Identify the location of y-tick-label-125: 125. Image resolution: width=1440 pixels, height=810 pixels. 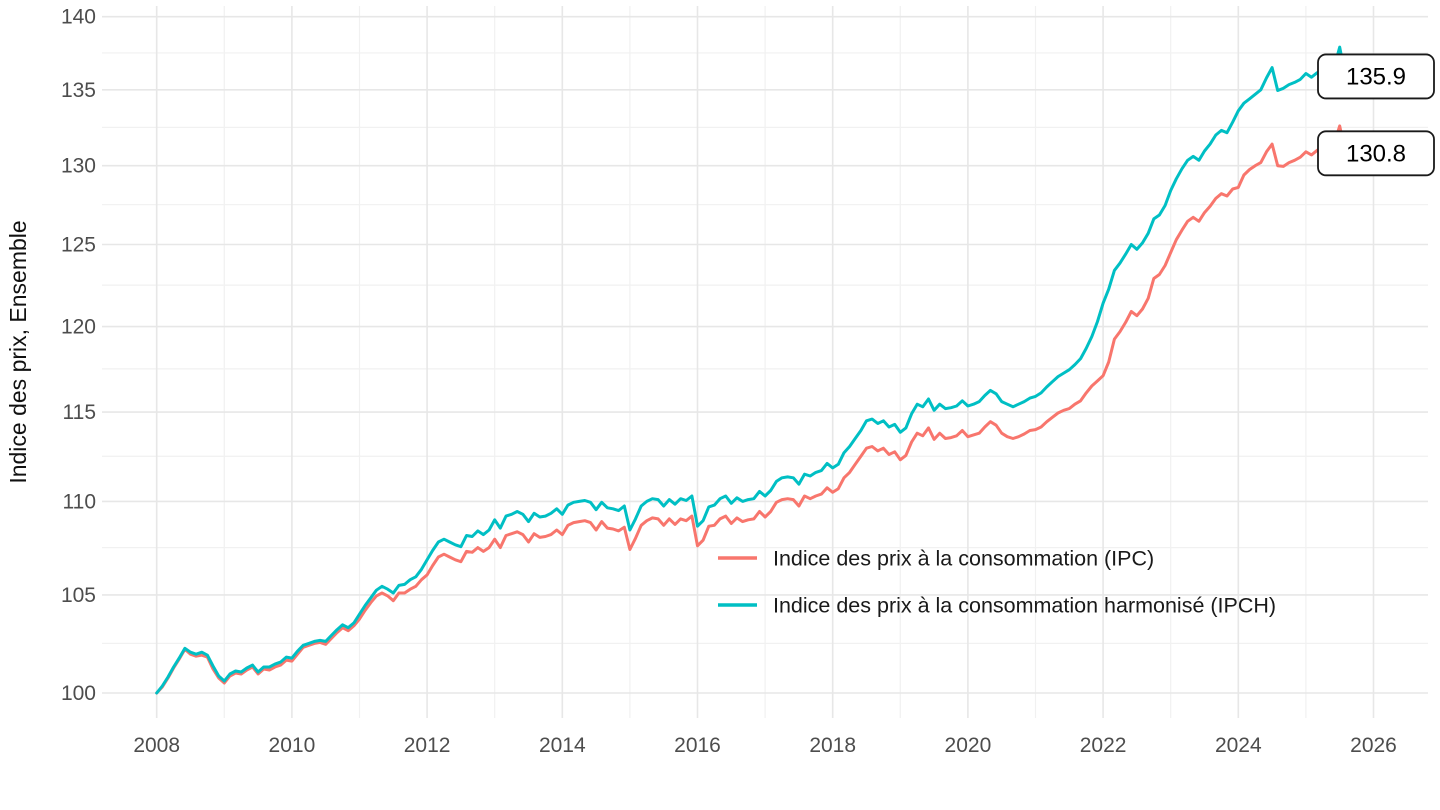
(78, 244).